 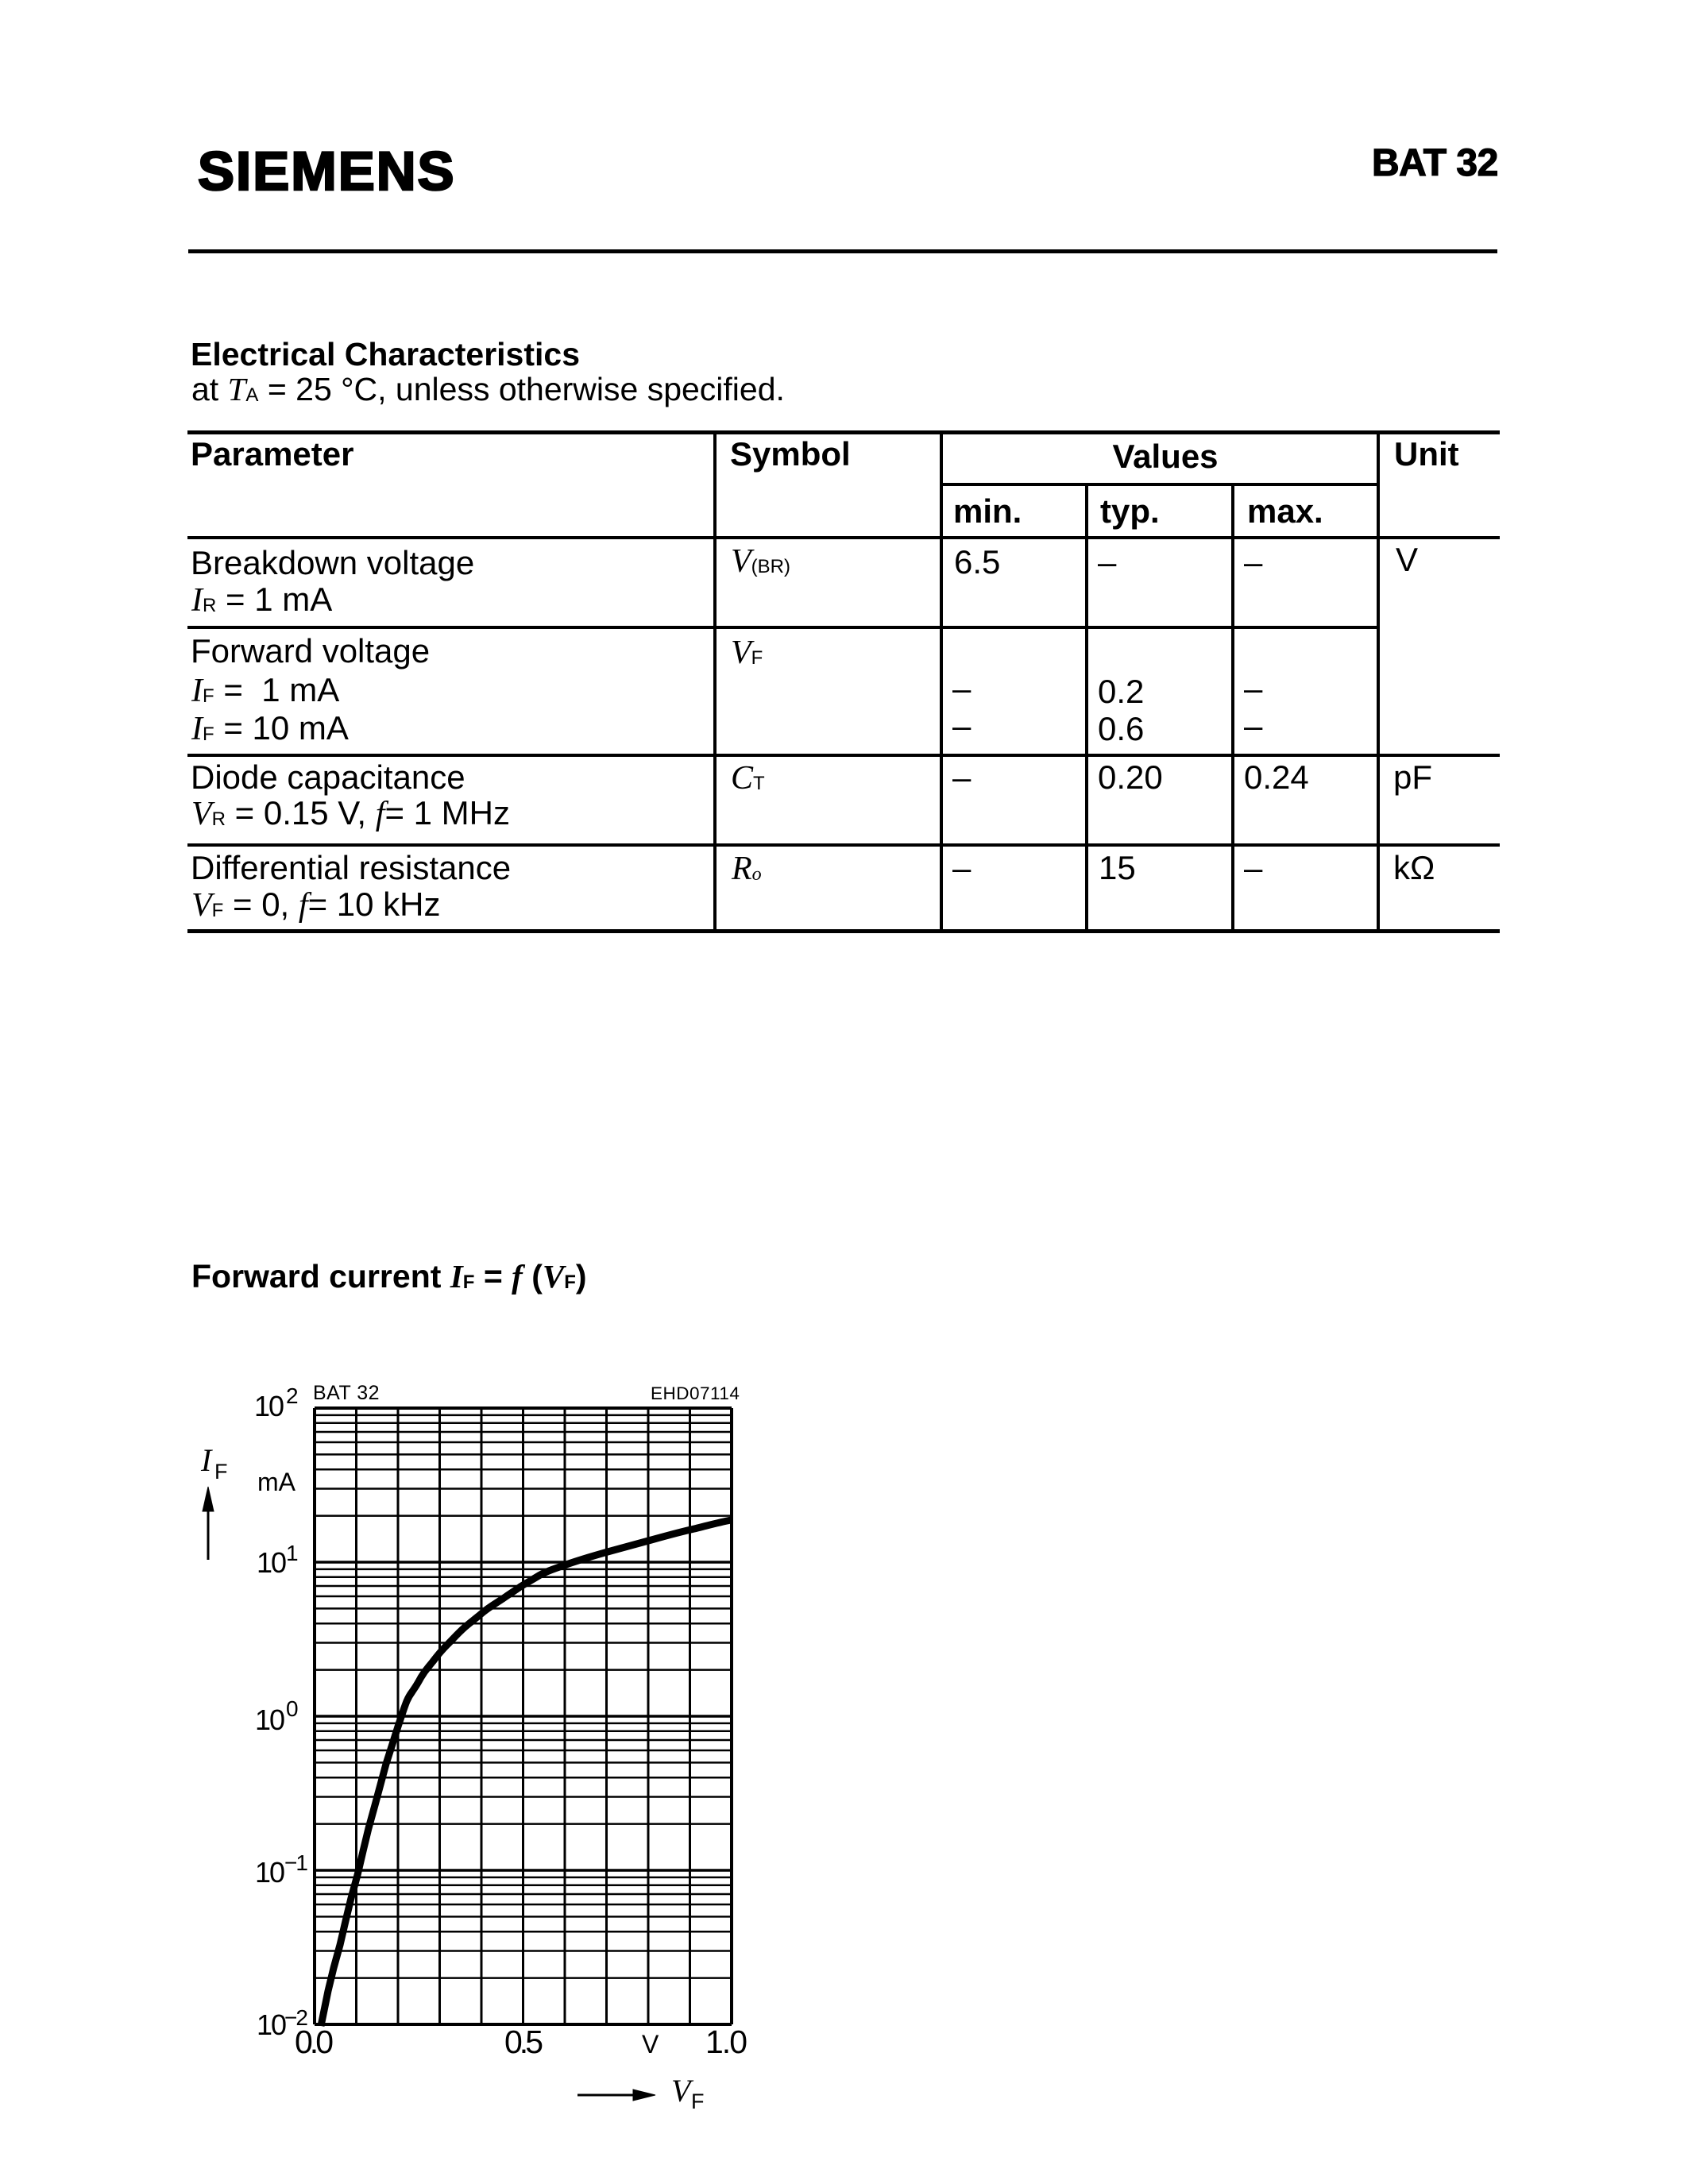 I want to click on svg-text: −2, so click(x=295, y=2017).